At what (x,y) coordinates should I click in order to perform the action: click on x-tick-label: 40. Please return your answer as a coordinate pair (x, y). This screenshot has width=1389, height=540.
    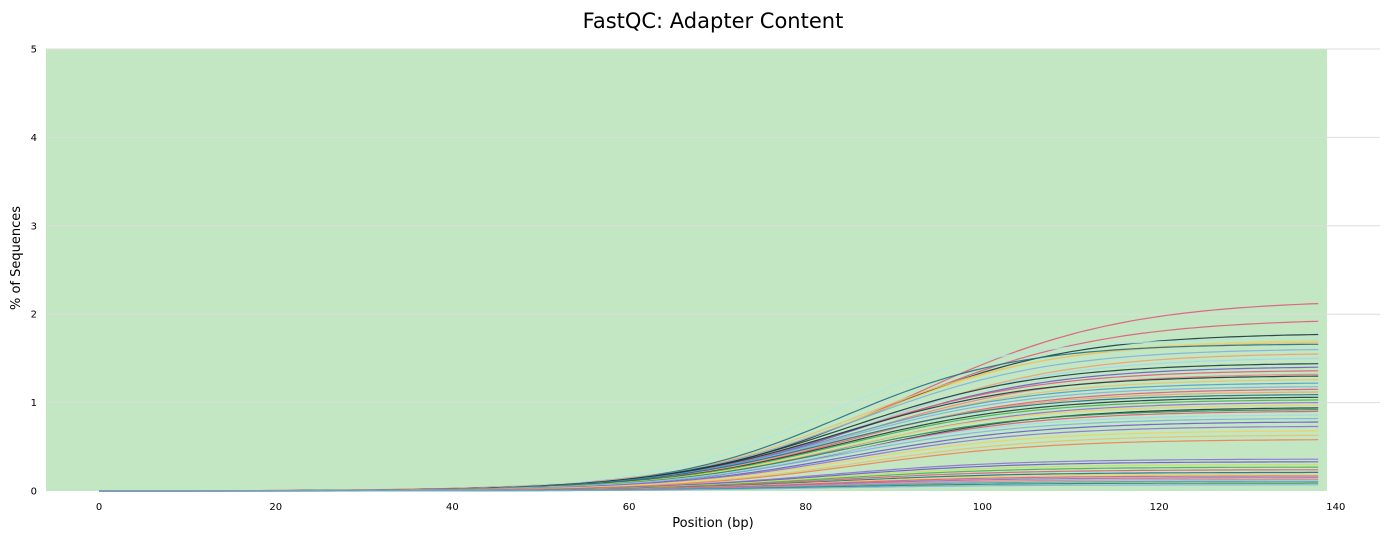
    Looking at the image, I should click on (452, 507).